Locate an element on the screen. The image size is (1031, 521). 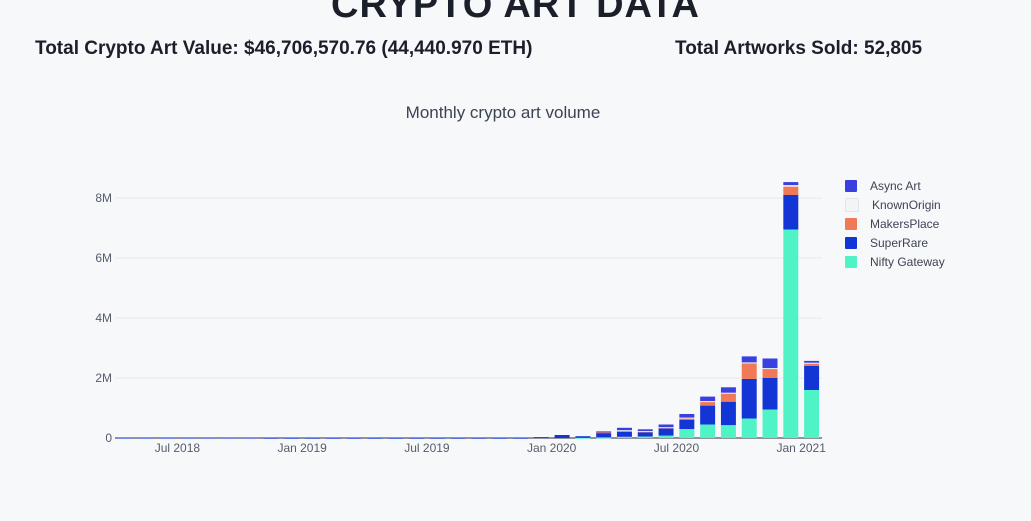
bar-segment: SuperRare 2019-03: 10000 is located at coordinates (354, 438).